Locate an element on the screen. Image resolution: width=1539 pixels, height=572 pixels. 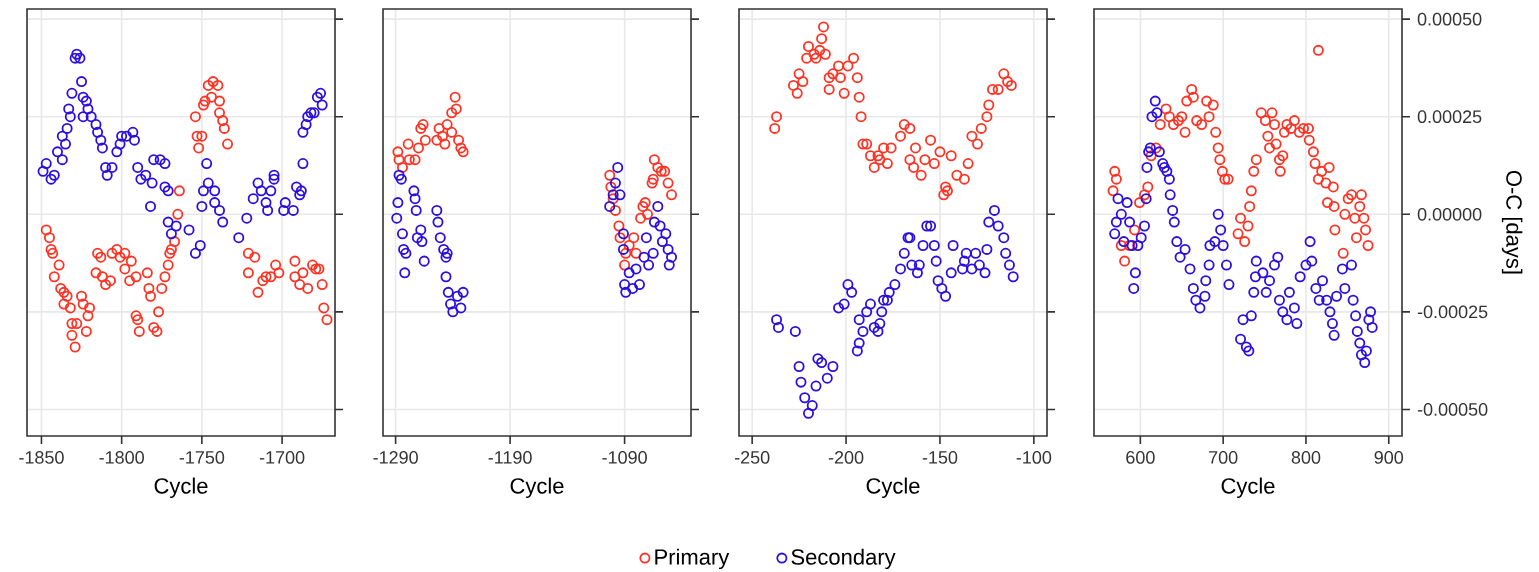
y-axis-title: O-C [days] is located at coordinates (1512, 222).